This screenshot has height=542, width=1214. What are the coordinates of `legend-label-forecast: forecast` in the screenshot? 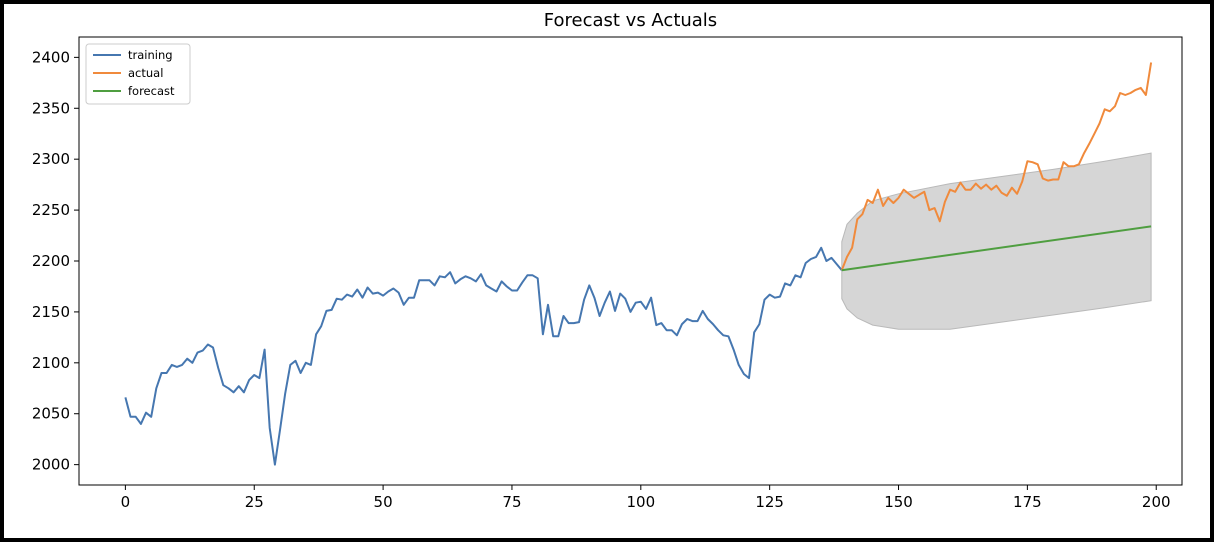 It's located at (151, 91).